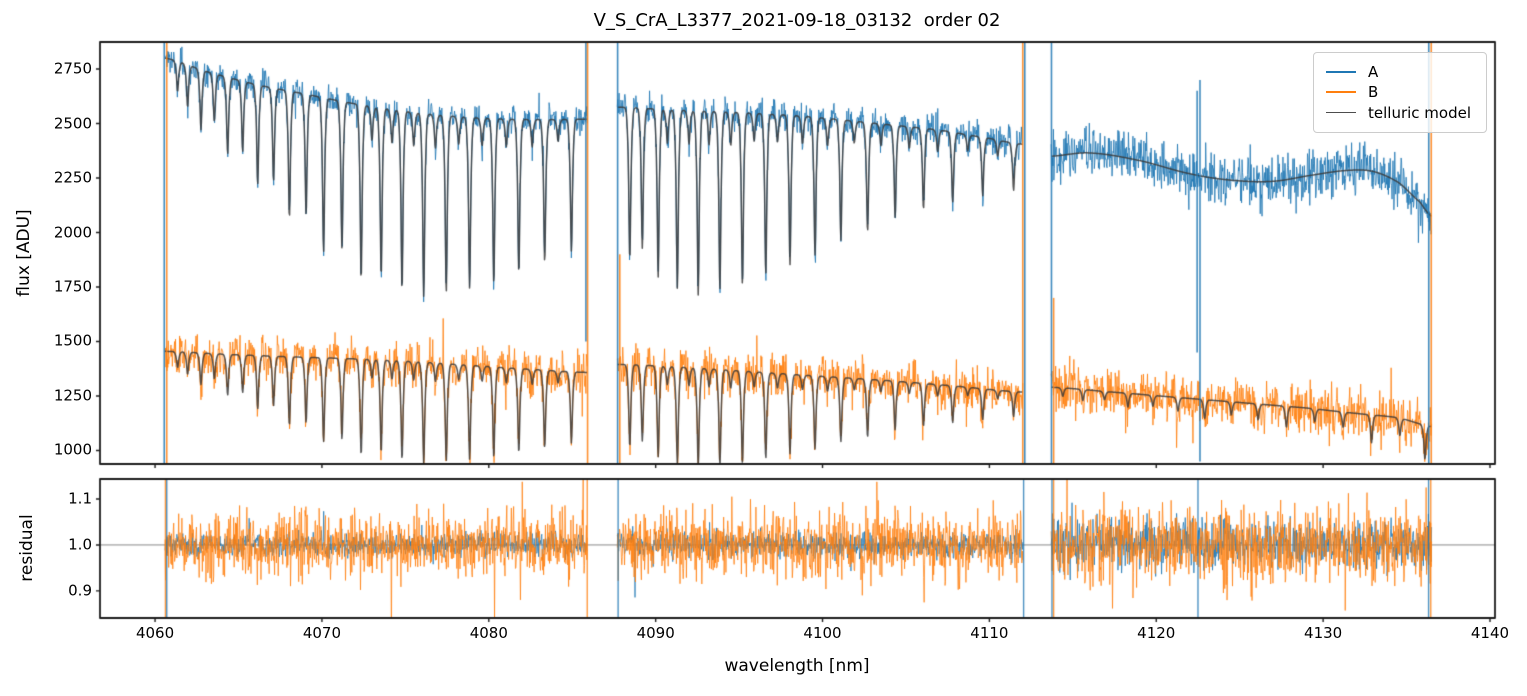 Image resolution: width=1527 pixels, height=696 pixels. Describe the element at coordinates (1156, 633) in the screenshot. I see `x-tick-label: 4120` at that location.